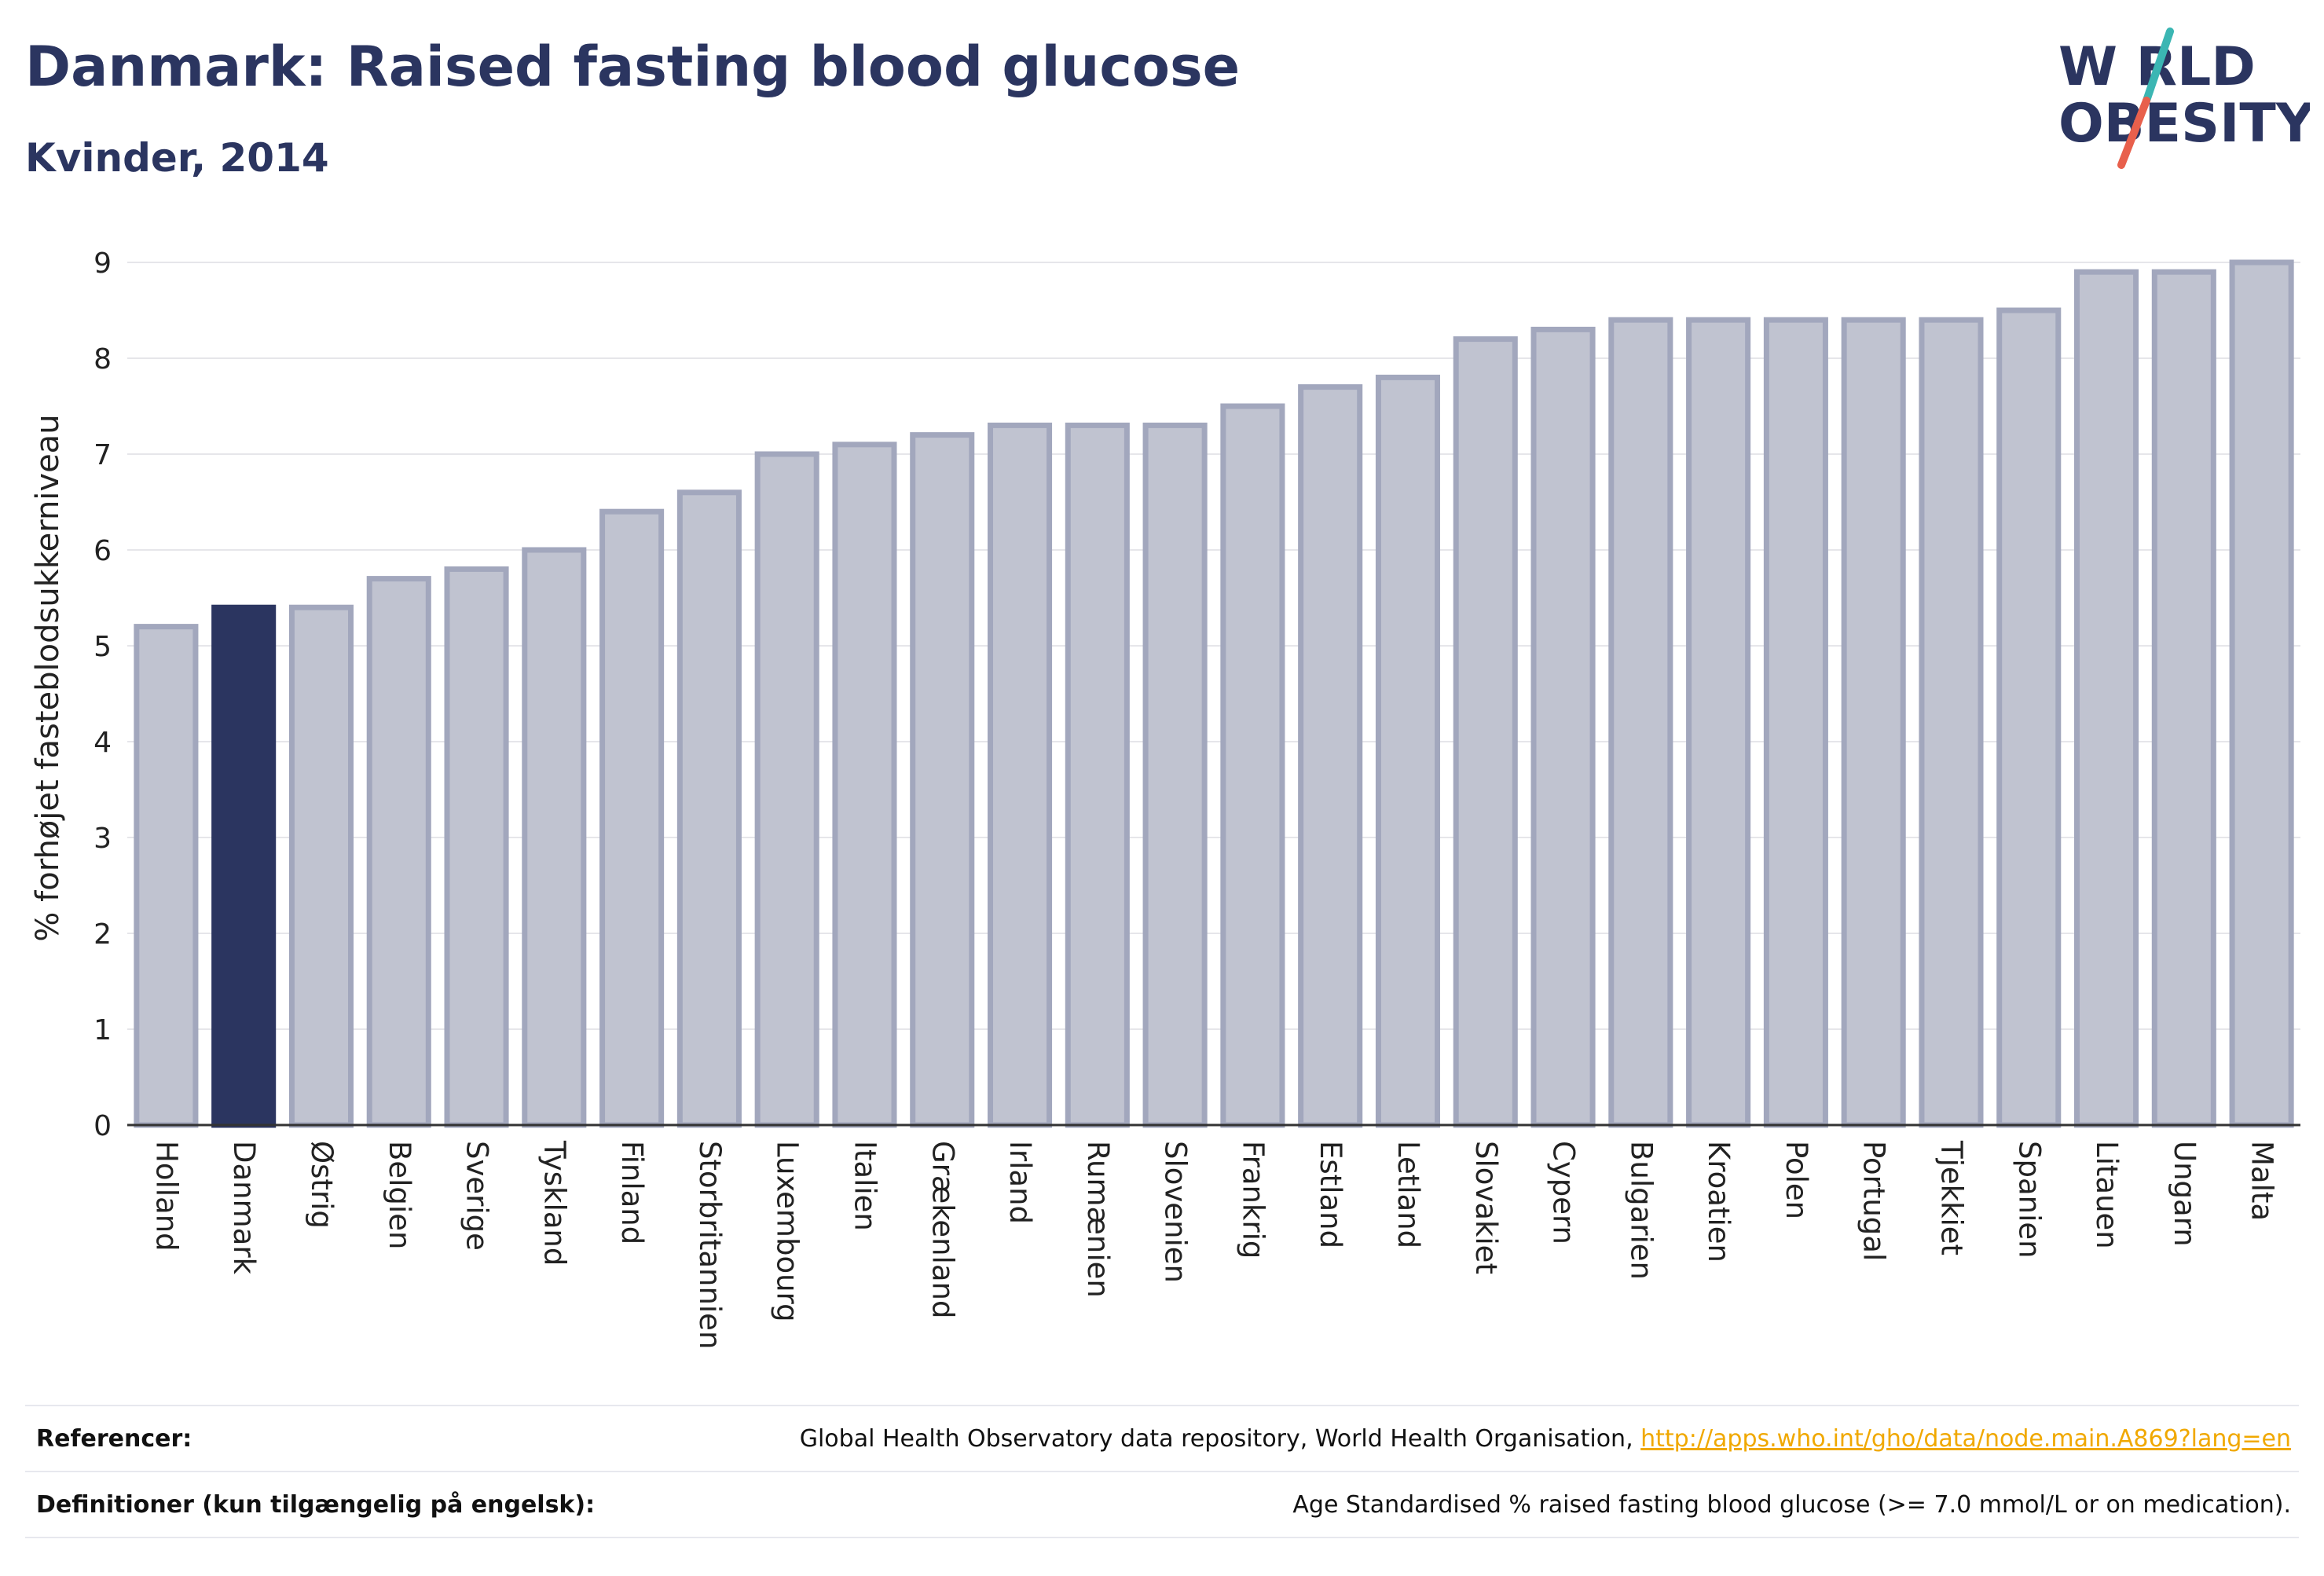  What do you see at coordinates (177, 158) in the screenshot?
I see `chart-subtitle: Kvinder, 2014` at bounding box center [177, 158].